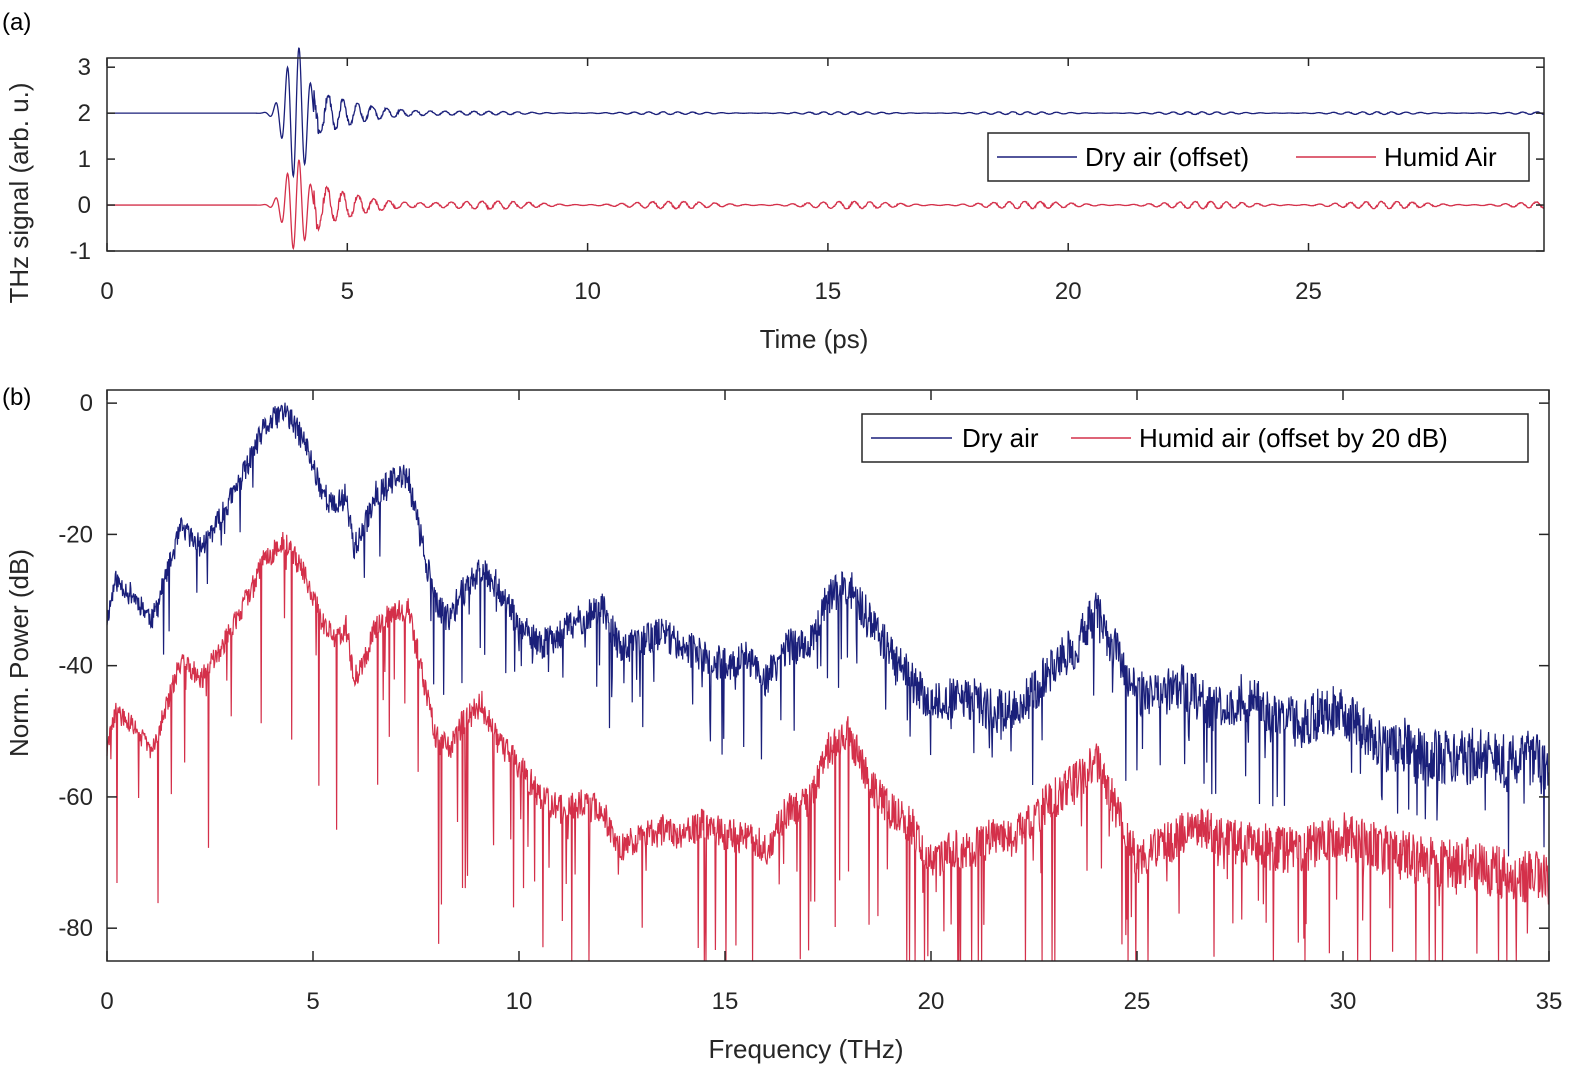 The image size is (1578, 1076). Describe the element at coordinates (931, 1001) in the screenshot. I see `panel-b-x-tick-label: 20` at that location.